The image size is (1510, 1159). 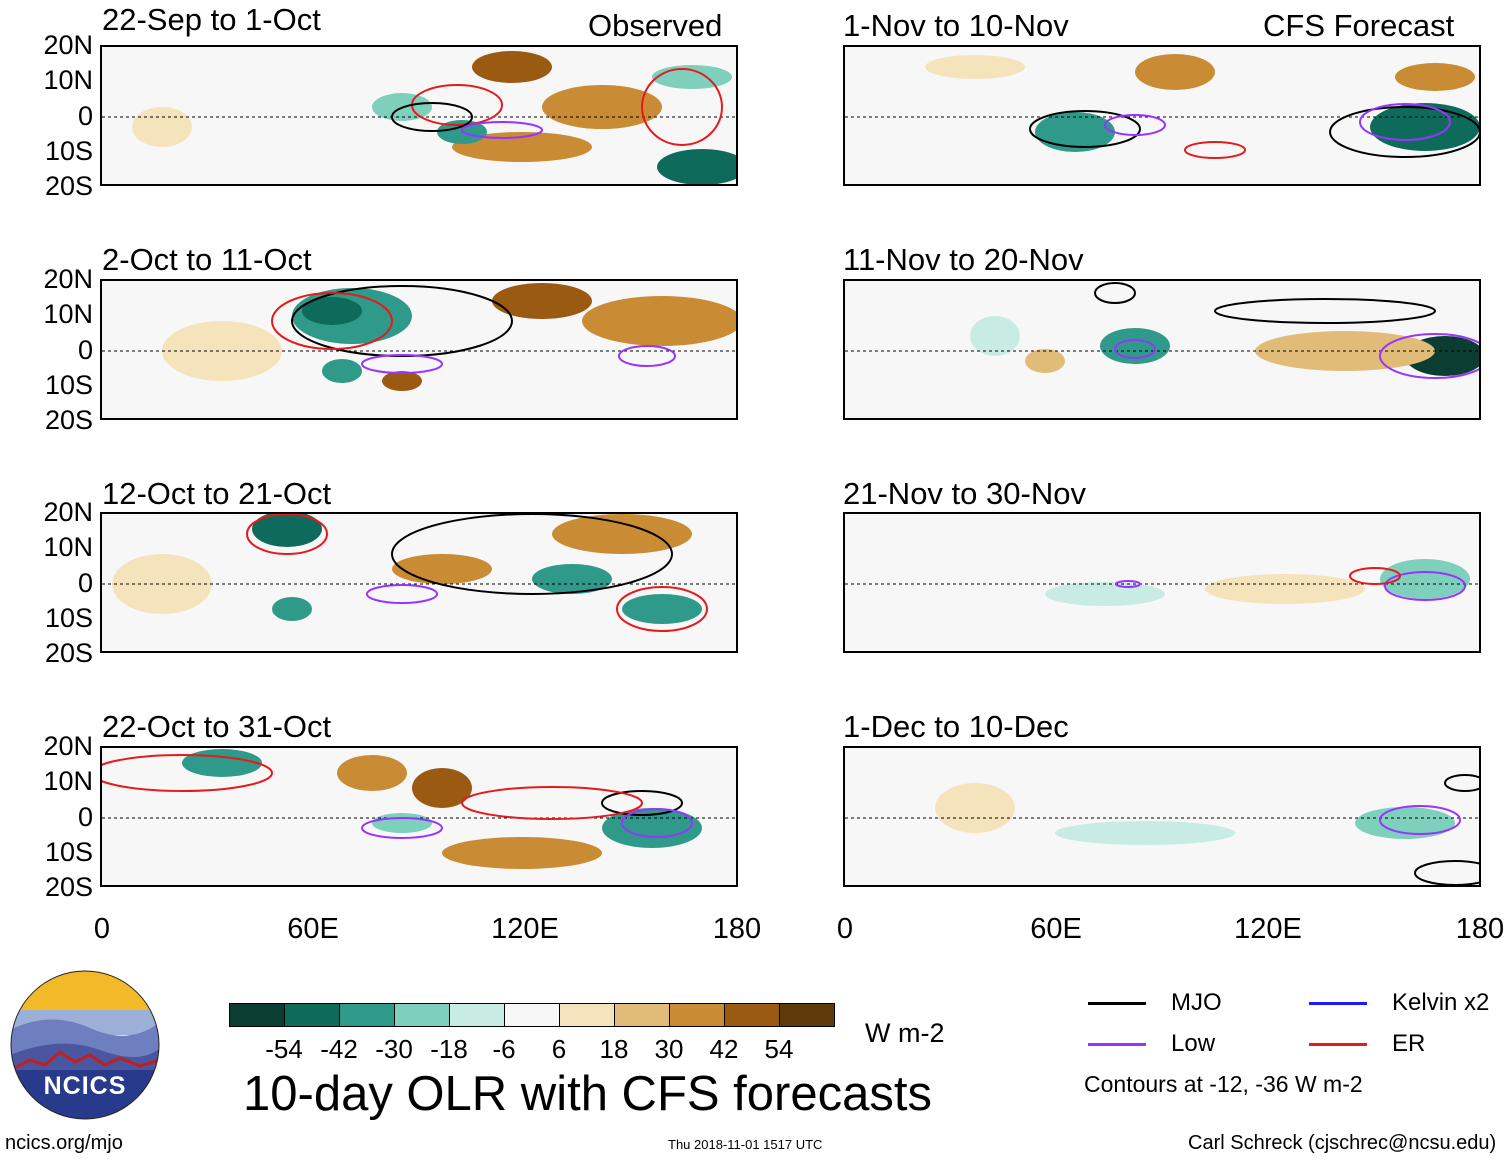 What do you see at coordinates (394, 1049) in the screenshot?
I see `colorbar-level-label: -30` at bounding box center [394, 1049].